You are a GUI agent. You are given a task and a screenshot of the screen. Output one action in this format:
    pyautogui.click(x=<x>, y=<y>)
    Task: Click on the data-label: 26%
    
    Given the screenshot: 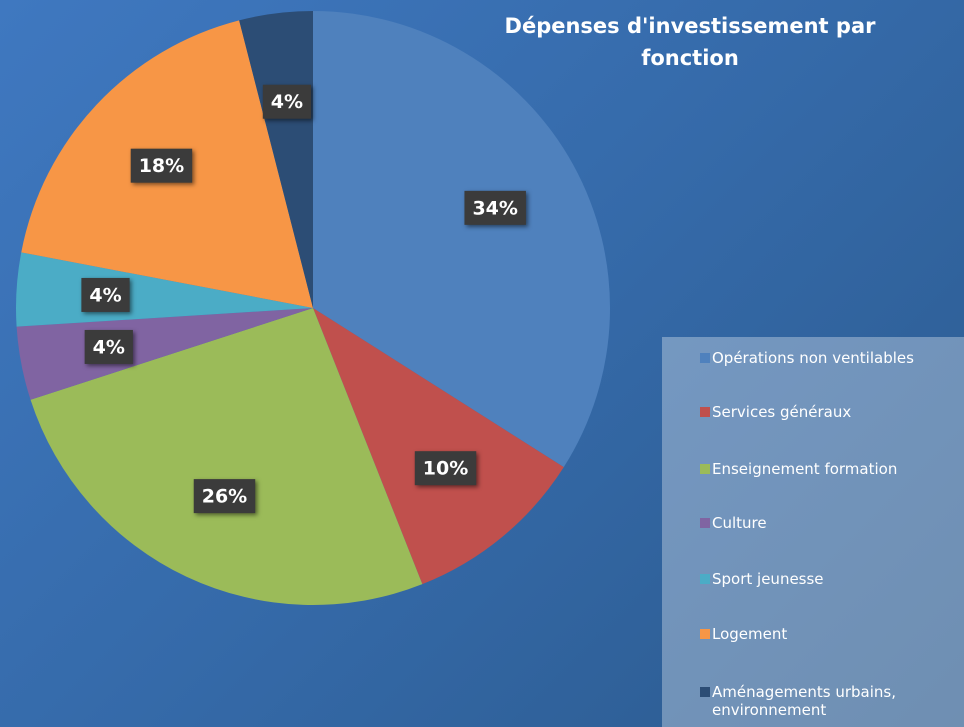 What is the action you would take?
    pyautogui.click(x=224, y=496)
    